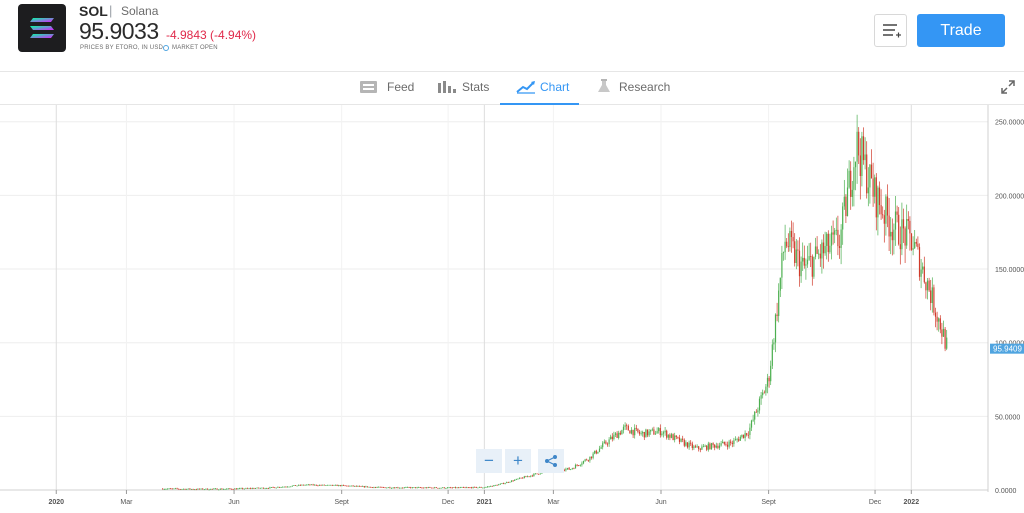  I want to click on tab-feed-label: Feed, so click(401, 87).